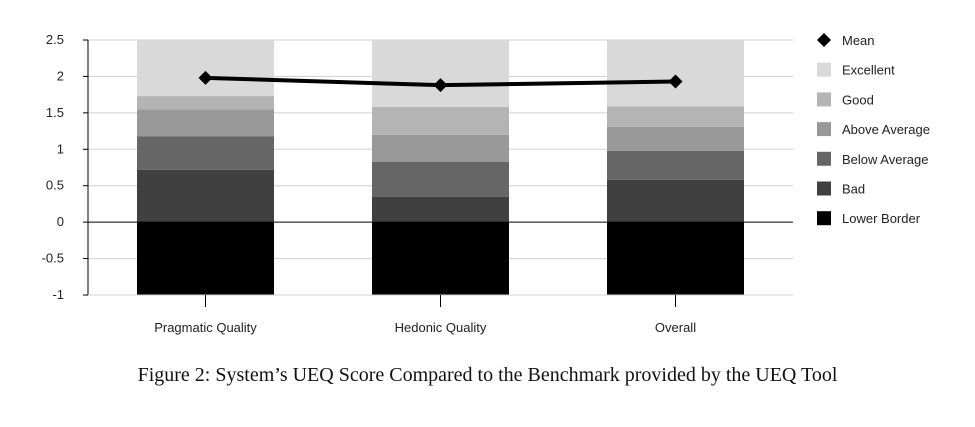 This screenshot has height=427, width=975. I want to click on y-tick-label: 2, so click(60, 75).